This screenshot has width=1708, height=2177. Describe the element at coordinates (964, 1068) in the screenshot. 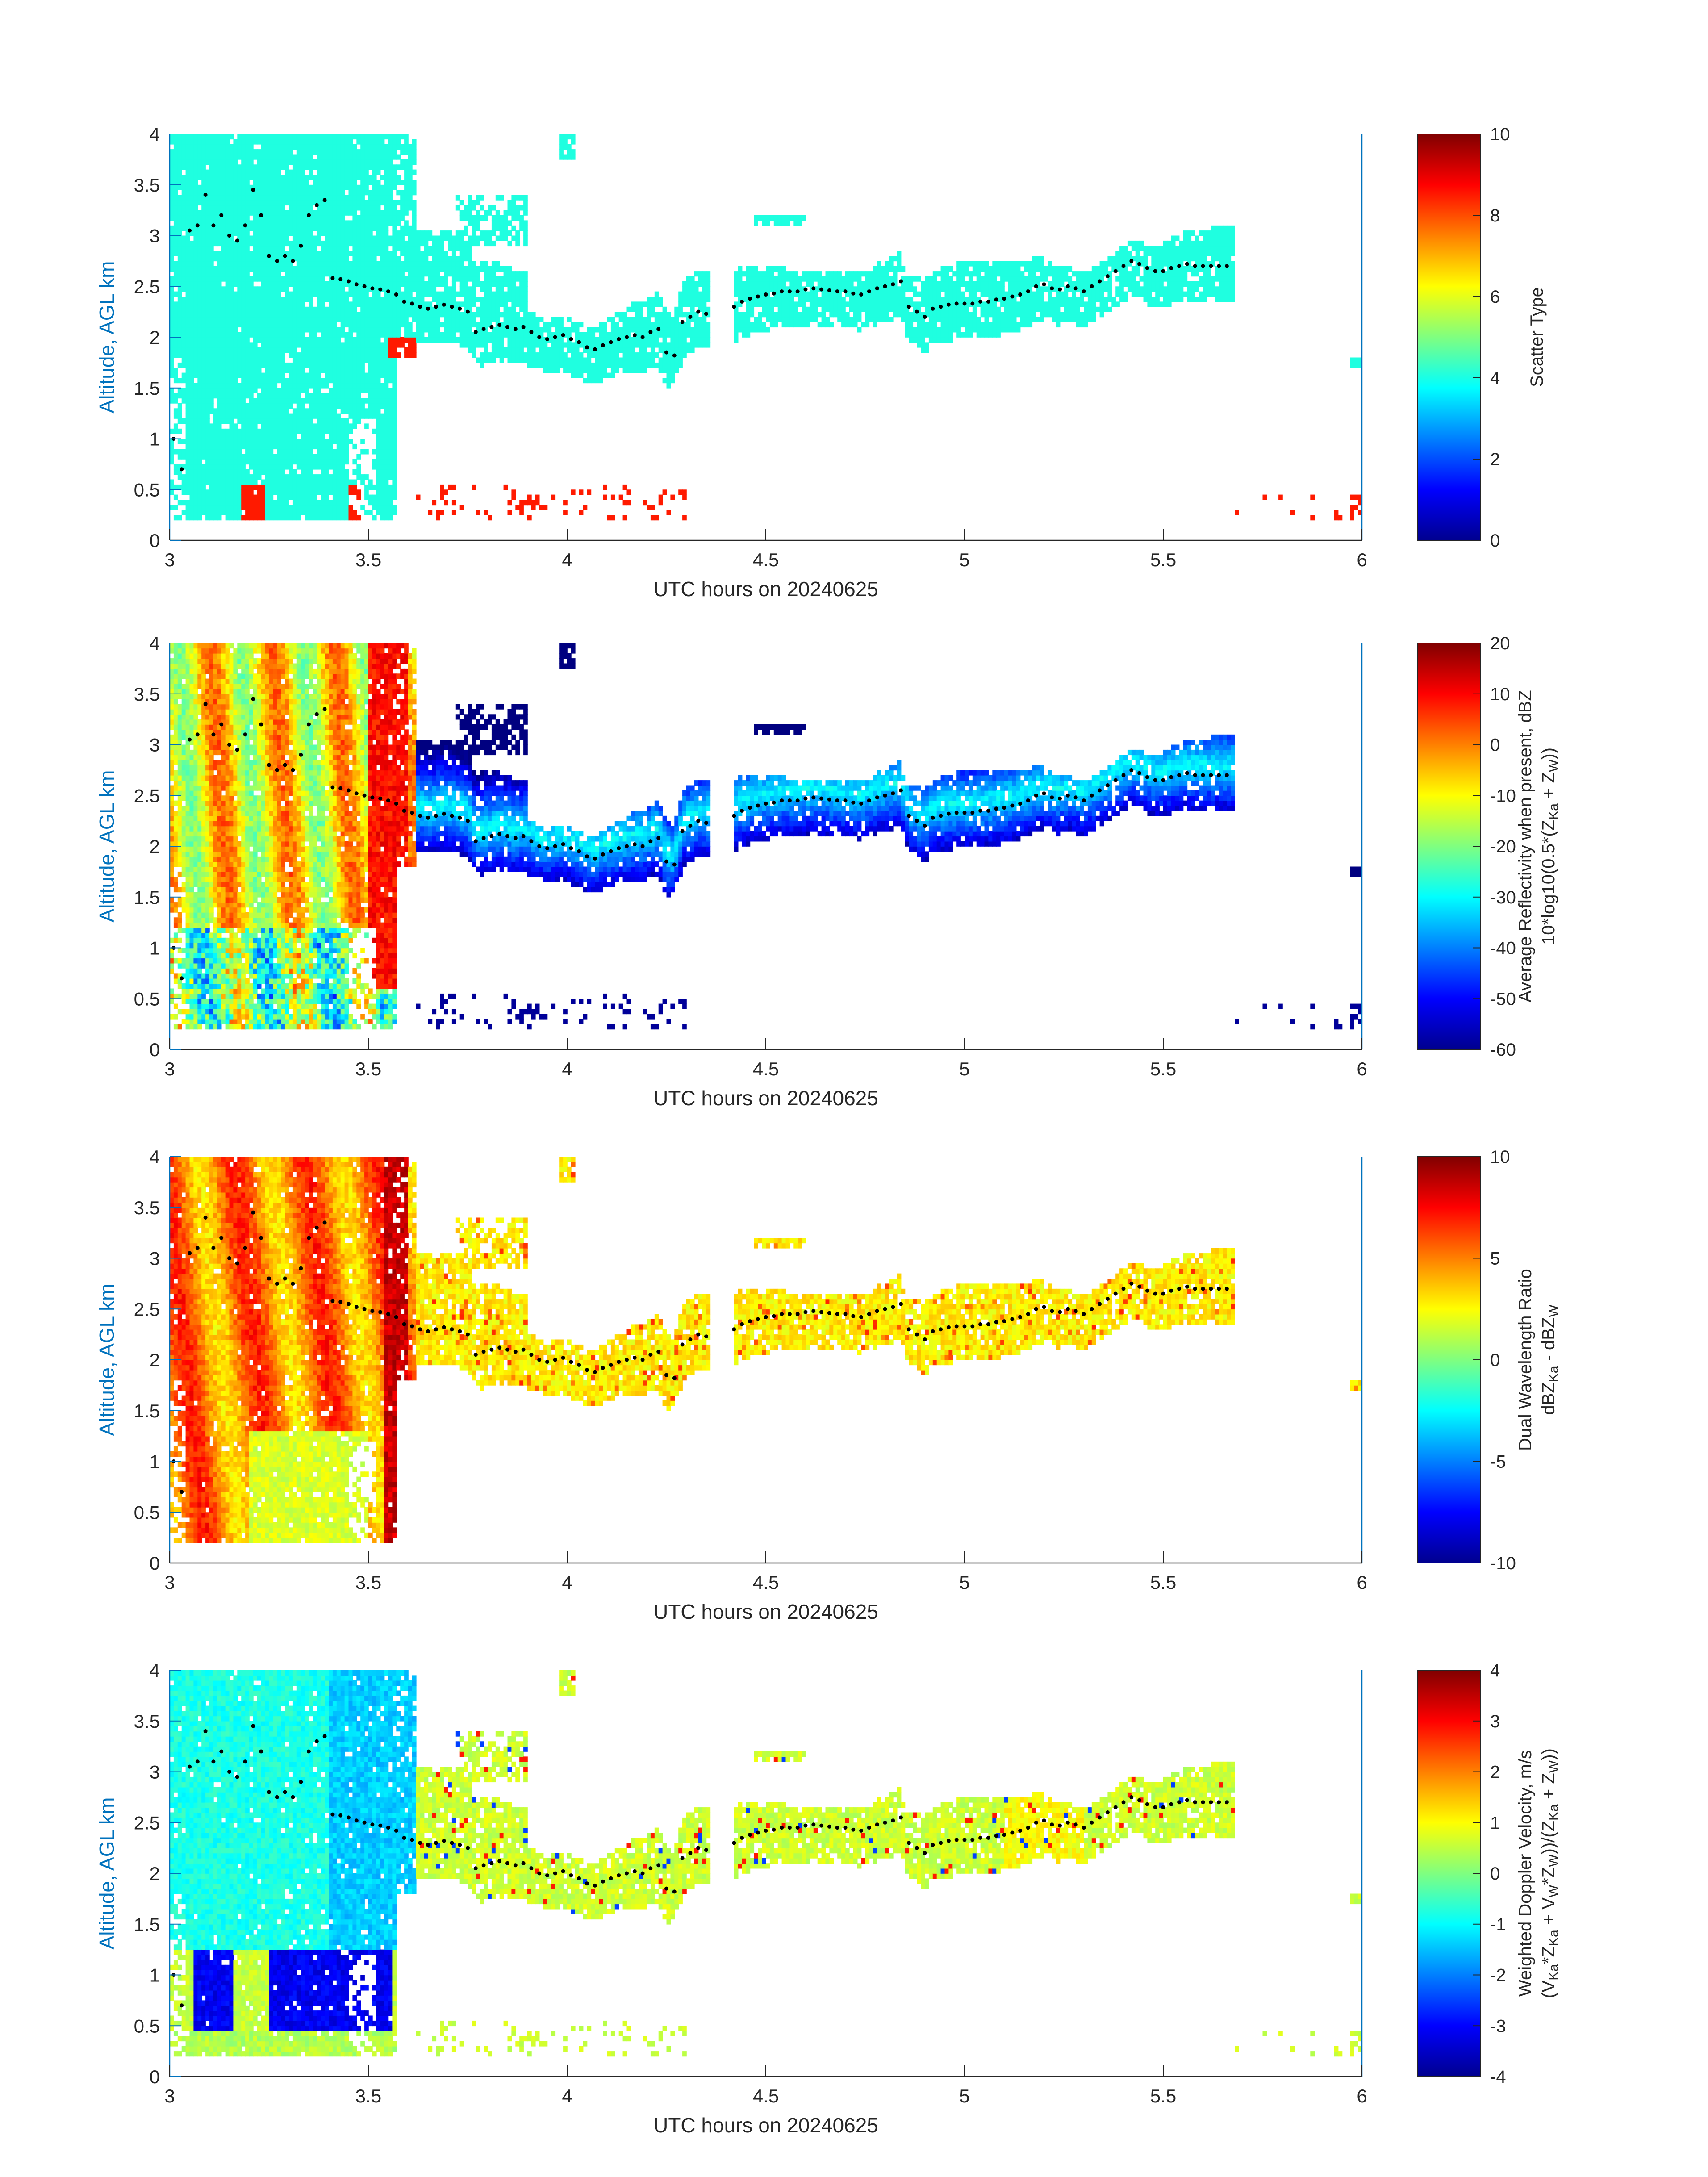

I see `x-tick-label: 5` at that location.